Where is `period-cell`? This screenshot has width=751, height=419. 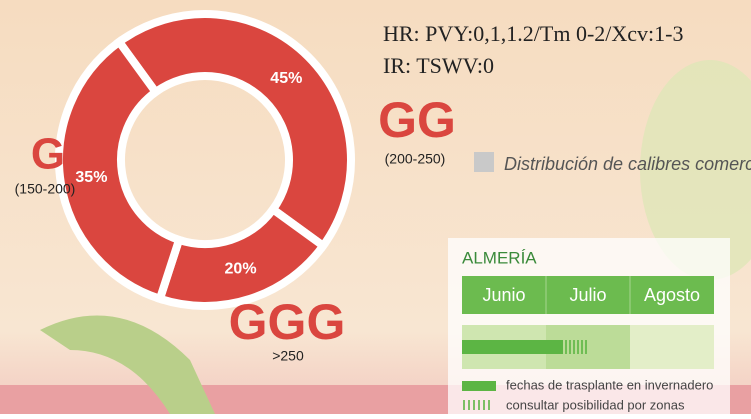 period-cell is located at coordinates (672, 347).